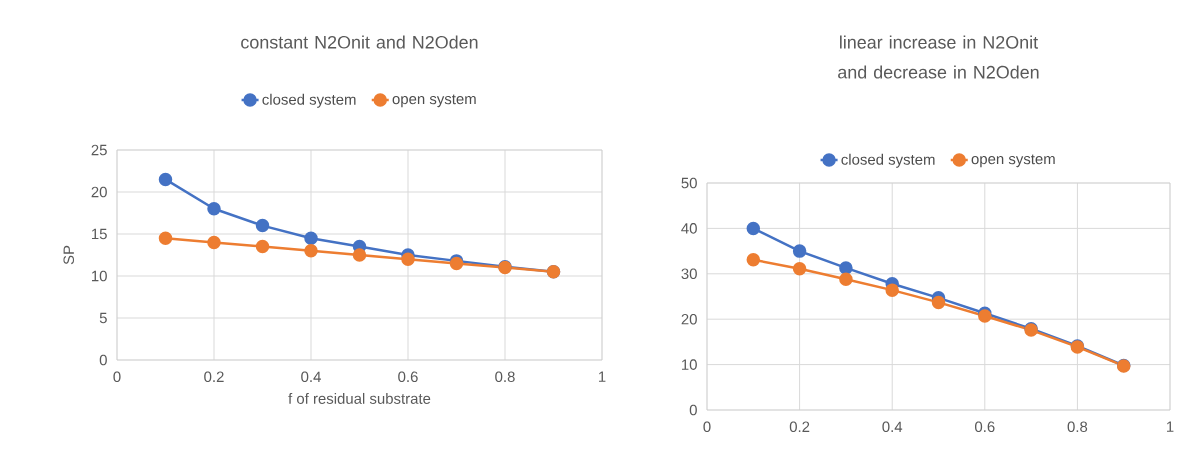 The width and height of the screenshot is (1194, 459). I want to click on y-tick-label: 25, so click(99, 150).